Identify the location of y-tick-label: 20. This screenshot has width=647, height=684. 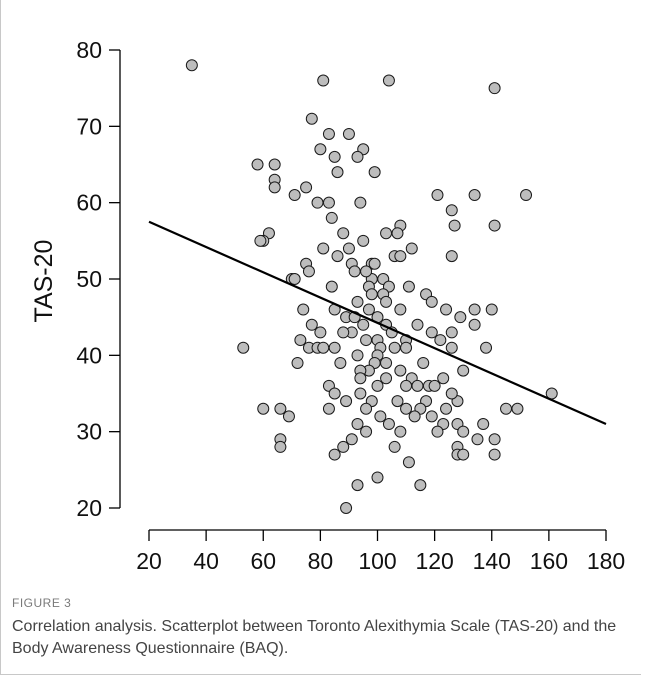
(89, 508).